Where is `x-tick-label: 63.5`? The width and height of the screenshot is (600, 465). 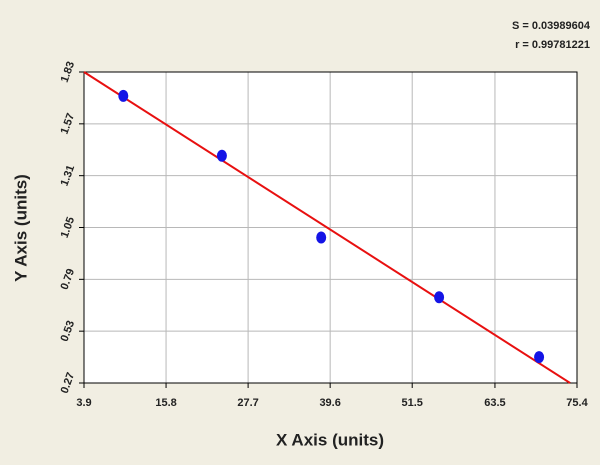 x-tick-label: 63.5 is located at coordinates (494, 403).